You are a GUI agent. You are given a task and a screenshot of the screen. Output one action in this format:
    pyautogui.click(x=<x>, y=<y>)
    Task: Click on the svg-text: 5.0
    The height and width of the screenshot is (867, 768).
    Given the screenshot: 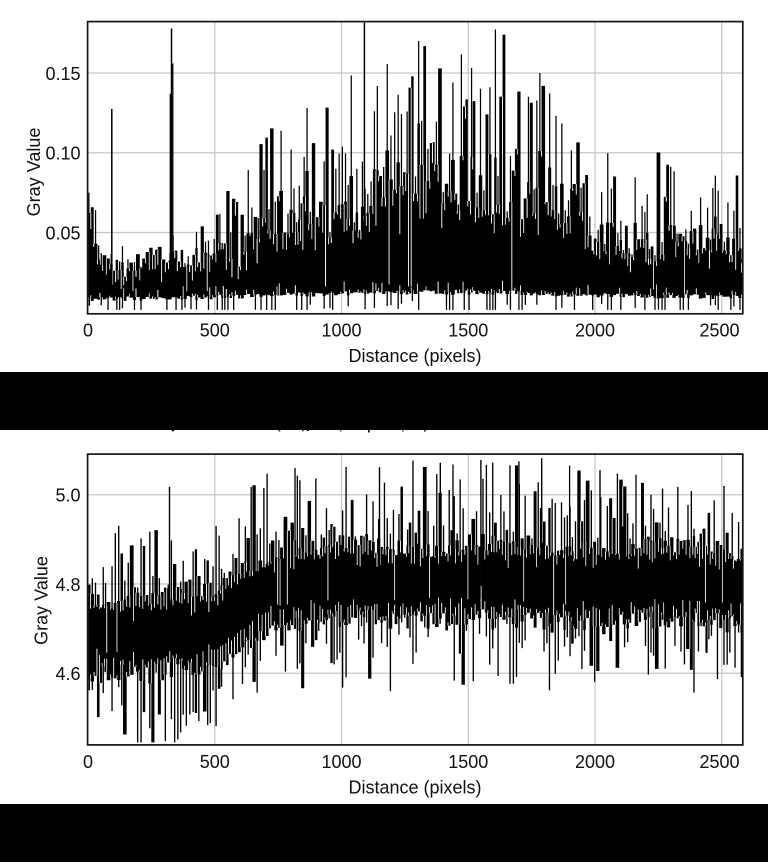 What is the action you would take?
    pyautogui.click(x=67, y=496)
    